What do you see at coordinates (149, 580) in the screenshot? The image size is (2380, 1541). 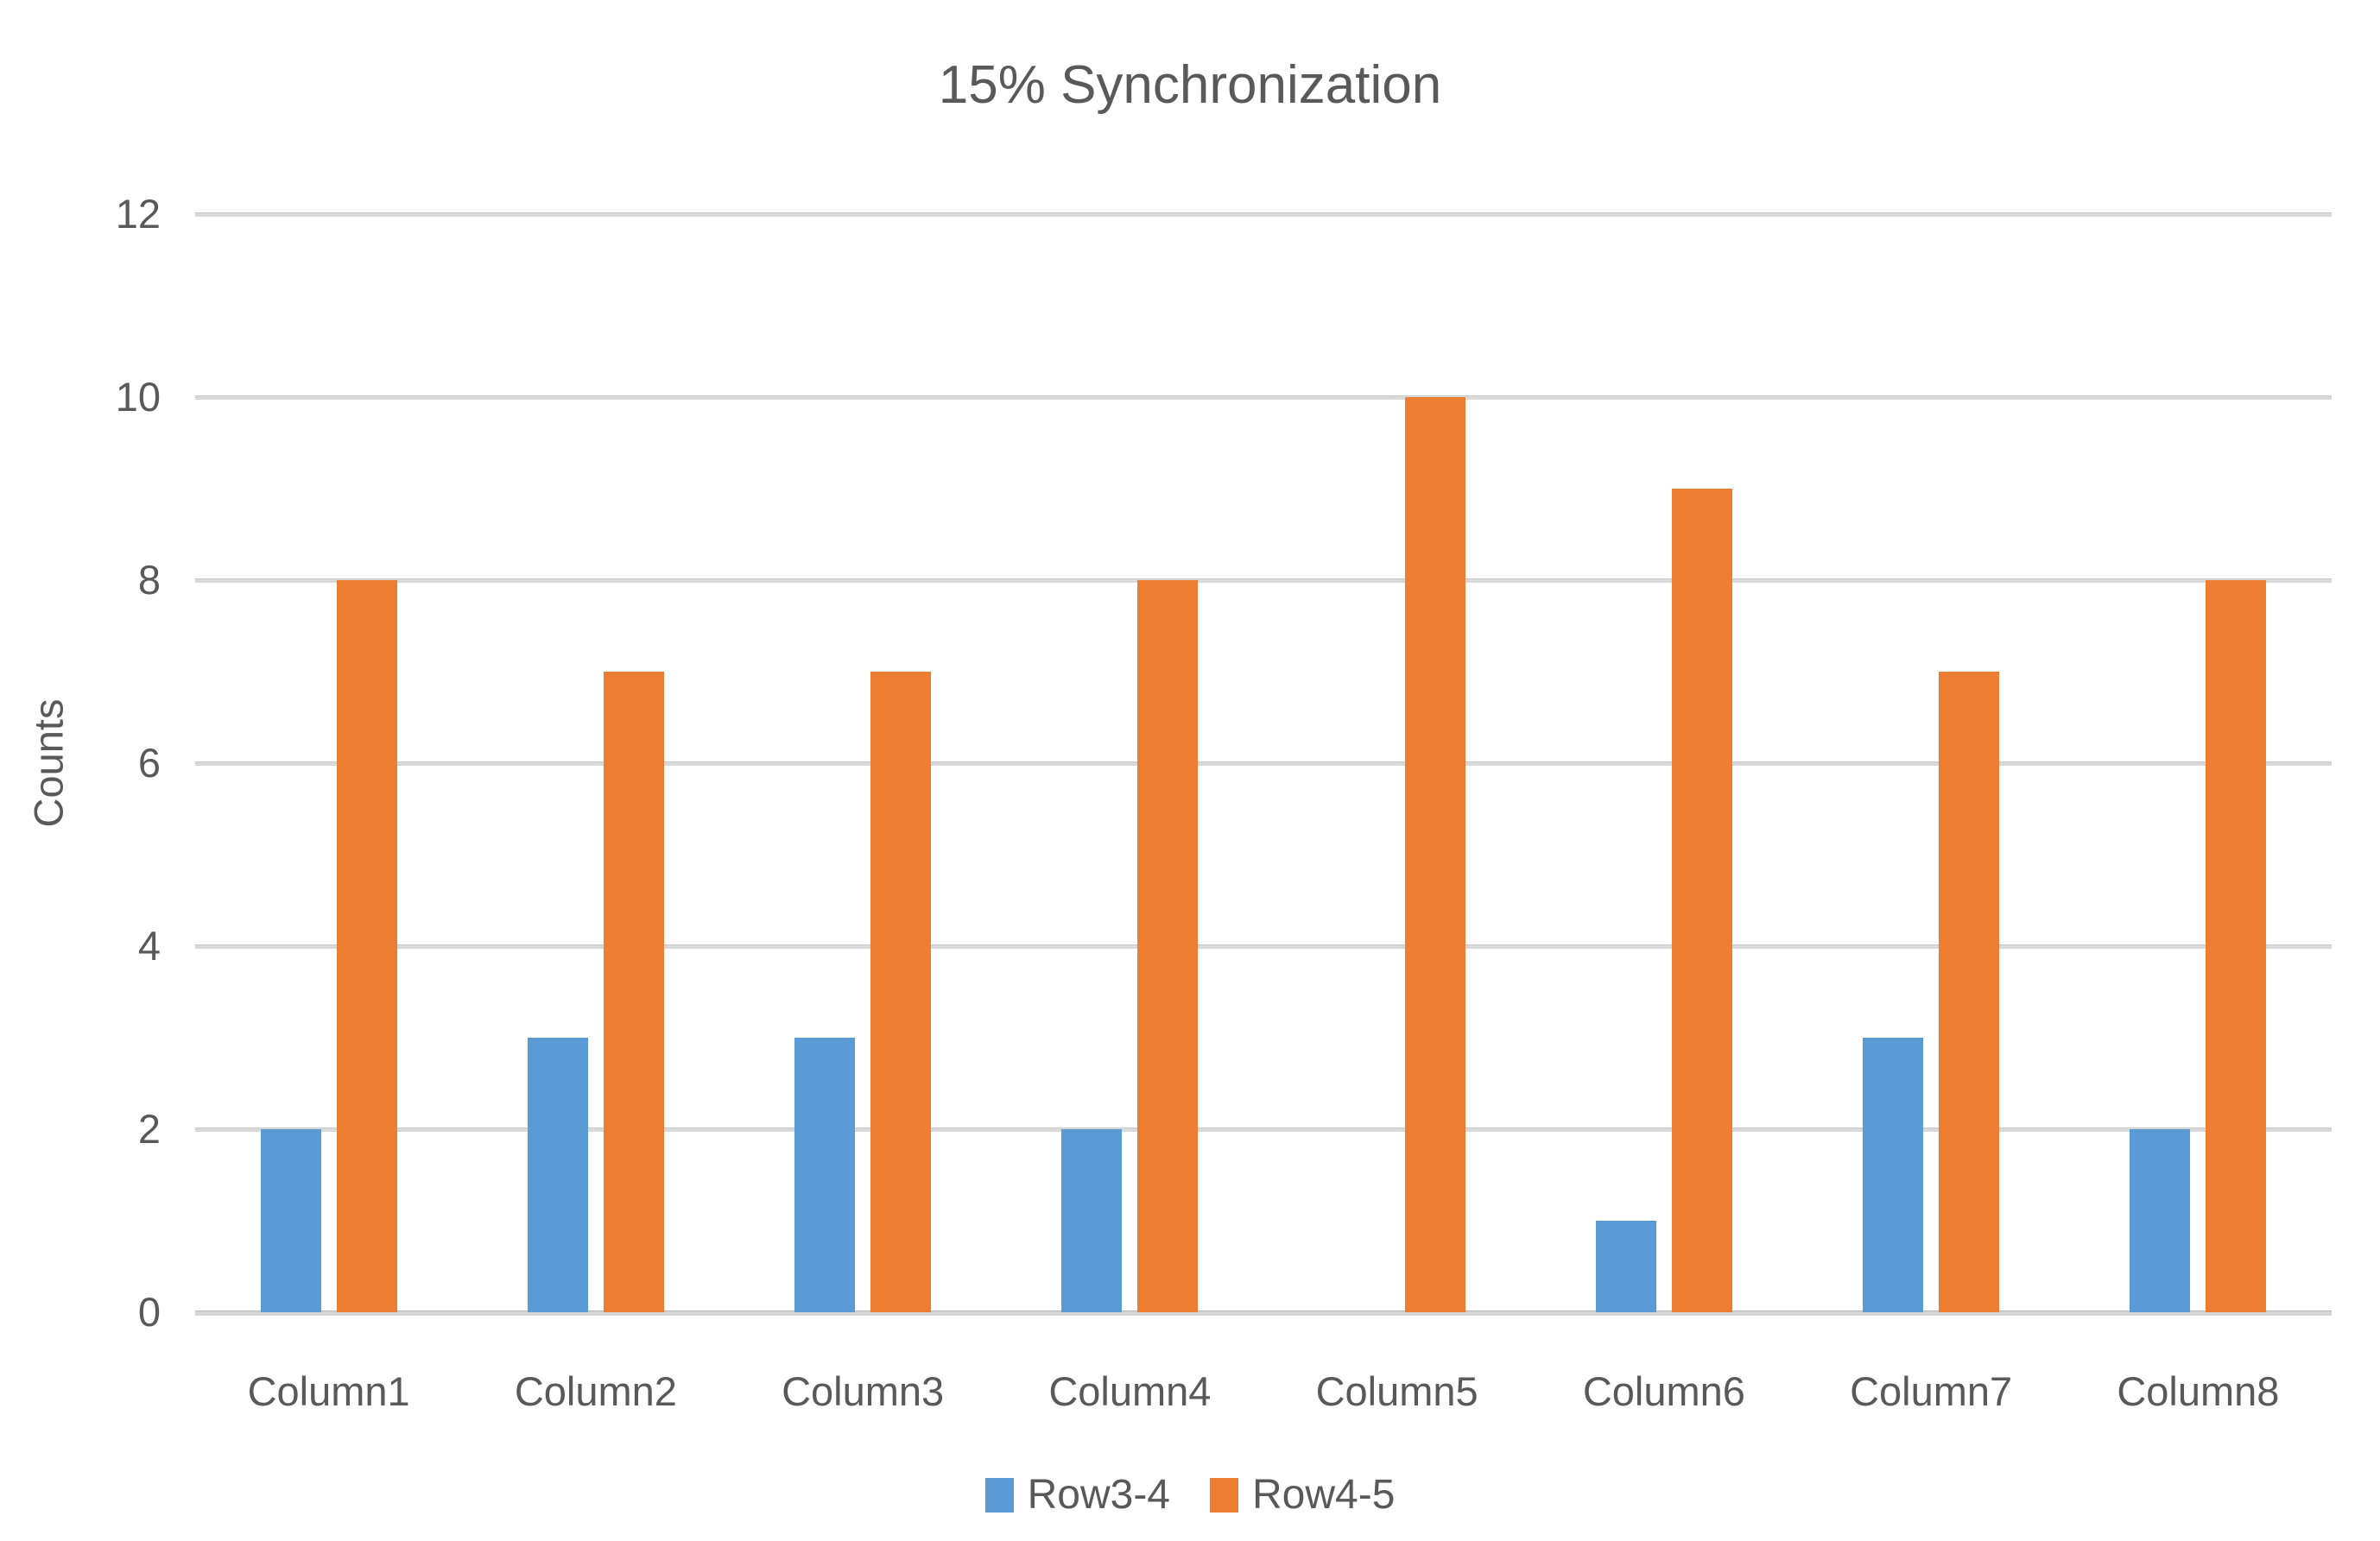 I see `y-tick-label-8: 8` at bounding box center [149, 580].